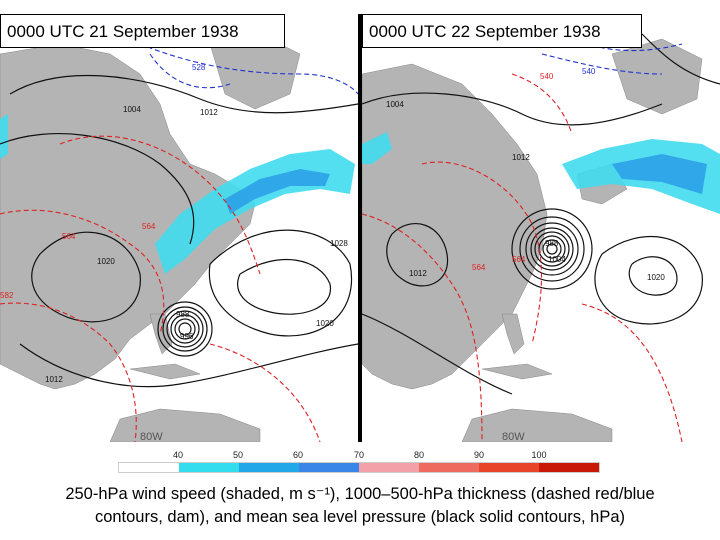 The width and height of the screenshot is (720, 540). Describe the element at coordinates (187, 336) in the screenshot. I see `pressure-label: 996` at that location.